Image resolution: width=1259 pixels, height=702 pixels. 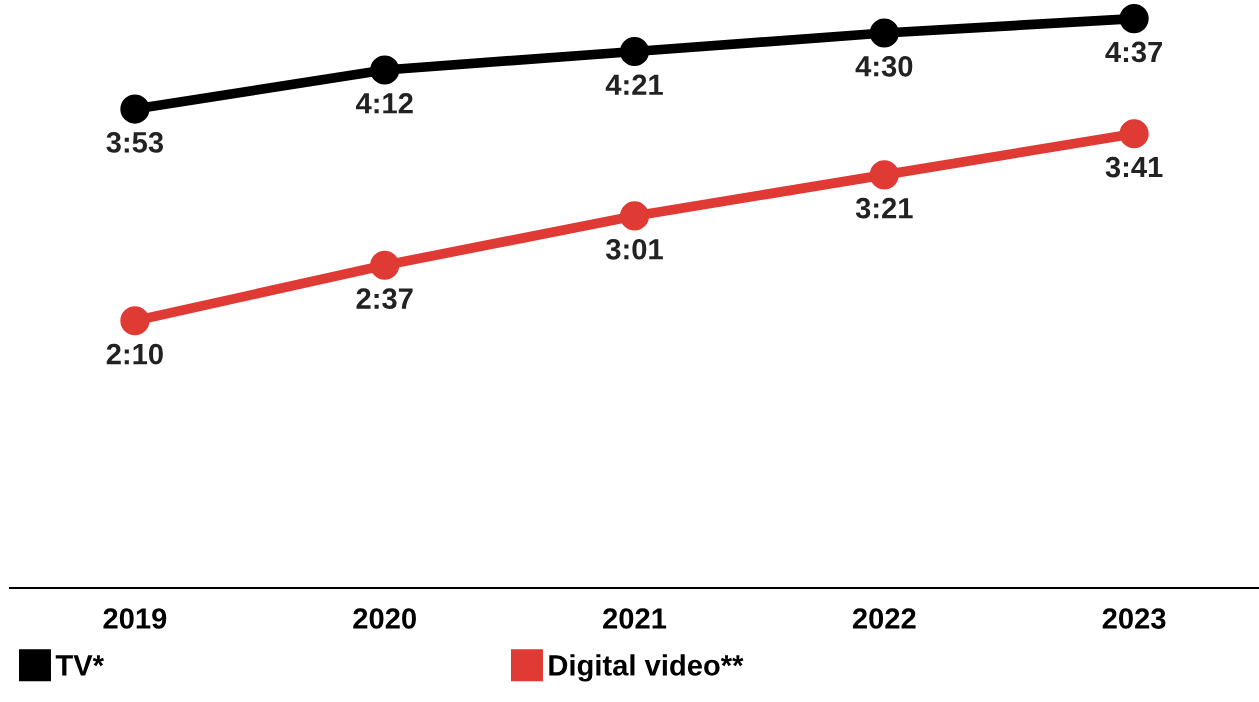 I want to click on x-tick-label: 2022, so click(x=884, y=618).